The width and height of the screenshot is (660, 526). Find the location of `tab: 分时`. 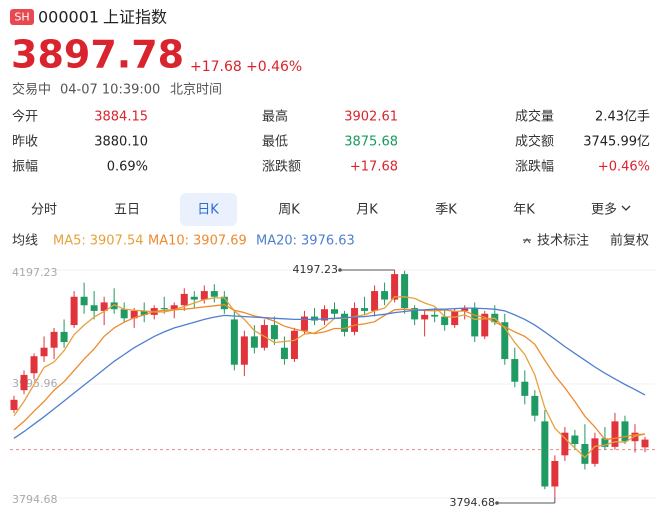

tab: 分时 is located at coordinates (44, 210).